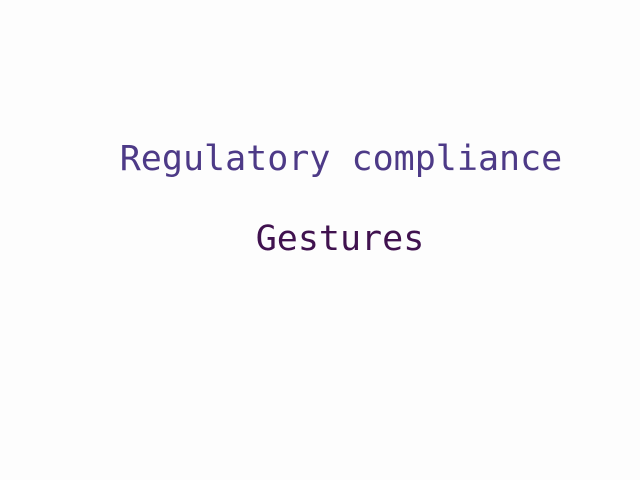 The image size is (640, 480). Describe the element at coordinates (340, 239) in the screenshot. I see `page-subtitle: Gestures` at that location.